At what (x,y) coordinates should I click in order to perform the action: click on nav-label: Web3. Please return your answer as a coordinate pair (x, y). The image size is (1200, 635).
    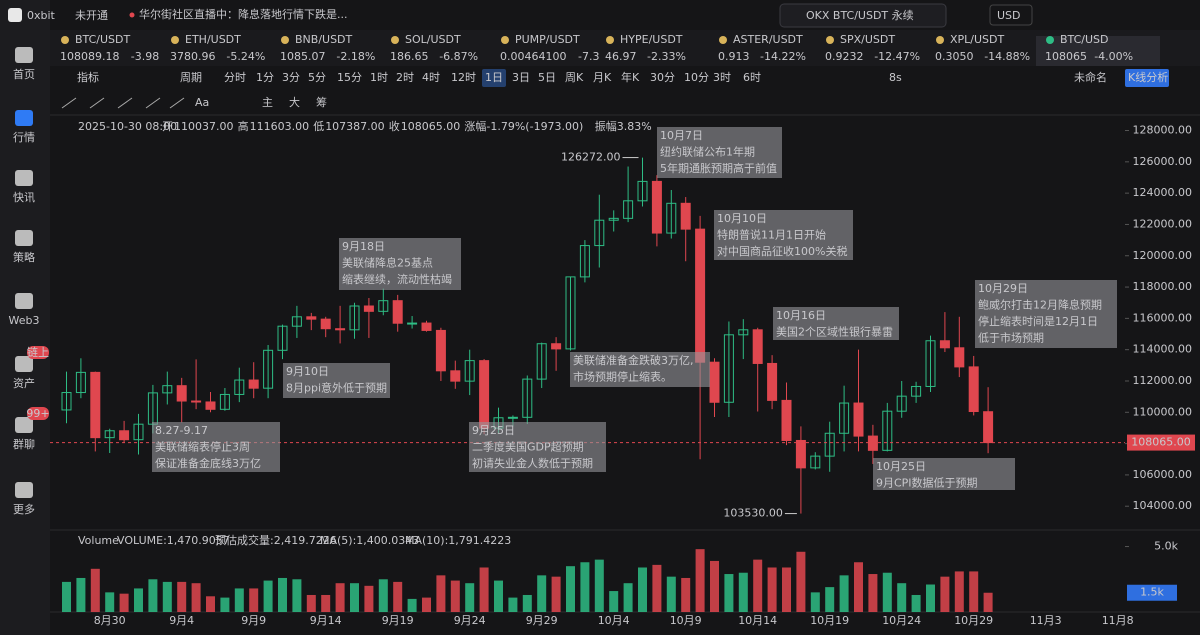
    Looking at the image, I should click on (24, 320).